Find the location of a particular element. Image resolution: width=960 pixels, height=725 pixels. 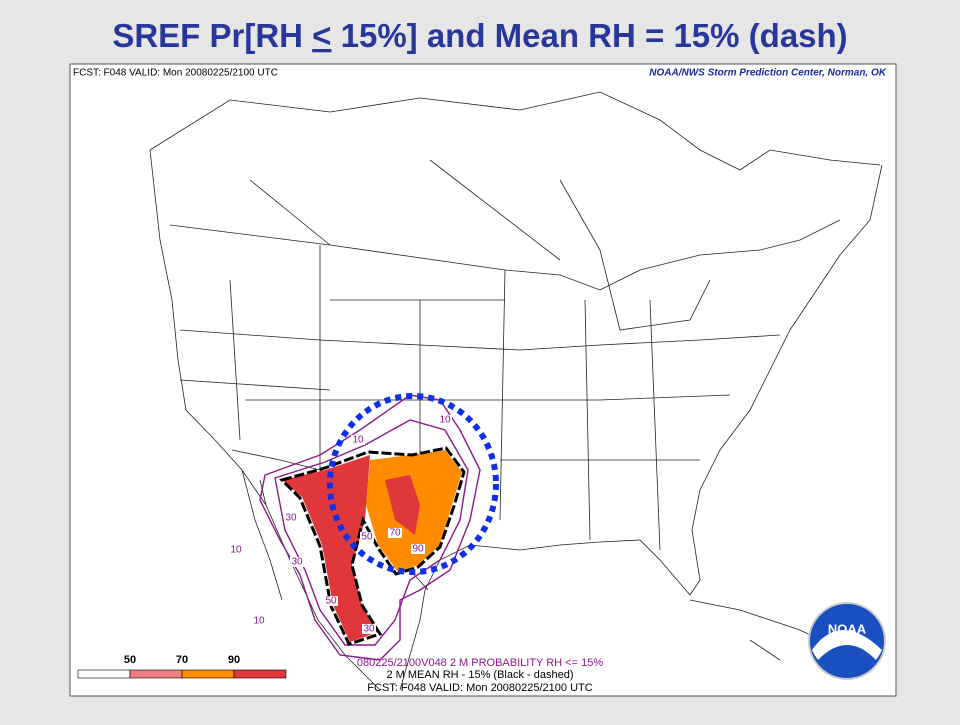

title-part: 15%] and Mean RH = 15% (dash) is located at coordinates (589, 35).